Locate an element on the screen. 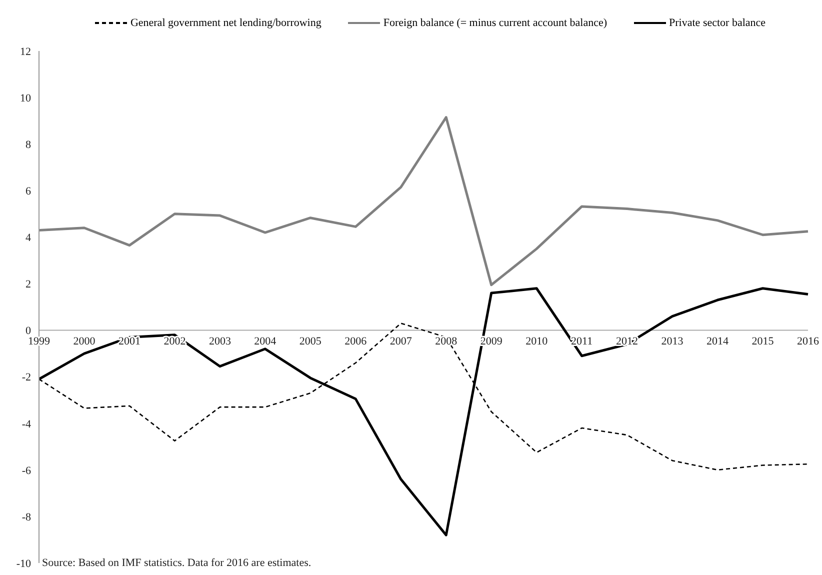  x-tick-label: 1999 is located at coordinates (39, 341).